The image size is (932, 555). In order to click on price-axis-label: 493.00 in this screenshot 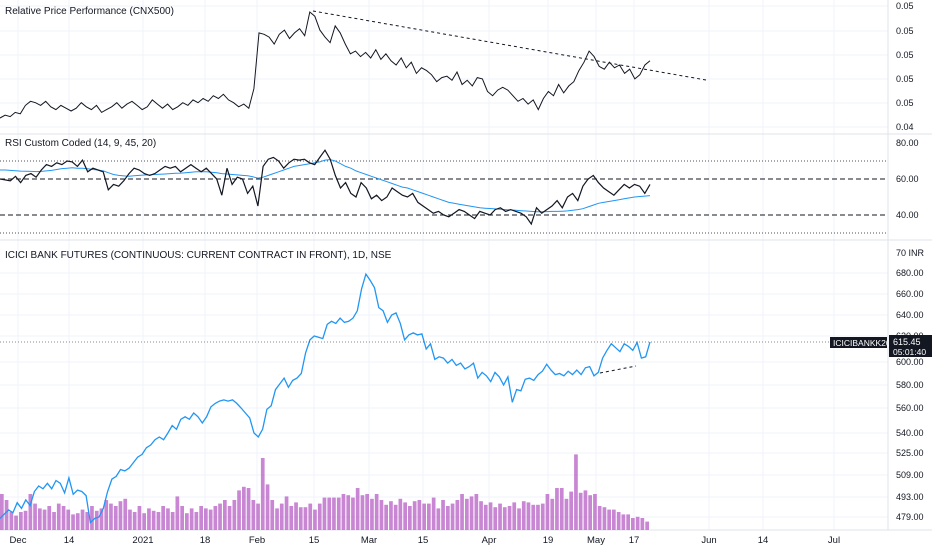, I will do `click(910, 497)`.